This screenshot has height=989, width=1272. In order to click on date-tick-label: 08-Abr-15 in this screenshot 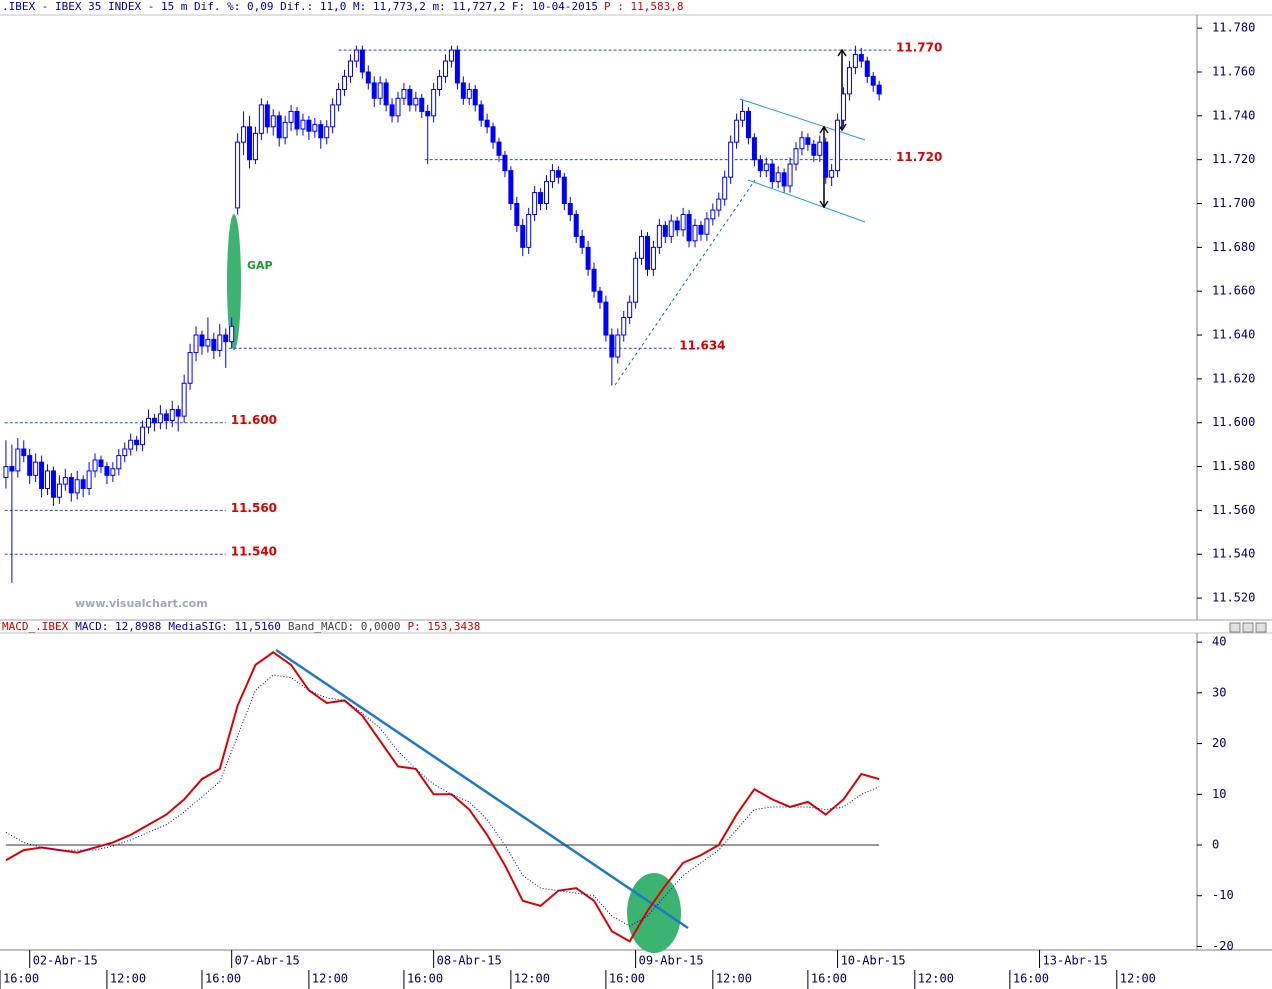, I will do `click(469, 961)`.